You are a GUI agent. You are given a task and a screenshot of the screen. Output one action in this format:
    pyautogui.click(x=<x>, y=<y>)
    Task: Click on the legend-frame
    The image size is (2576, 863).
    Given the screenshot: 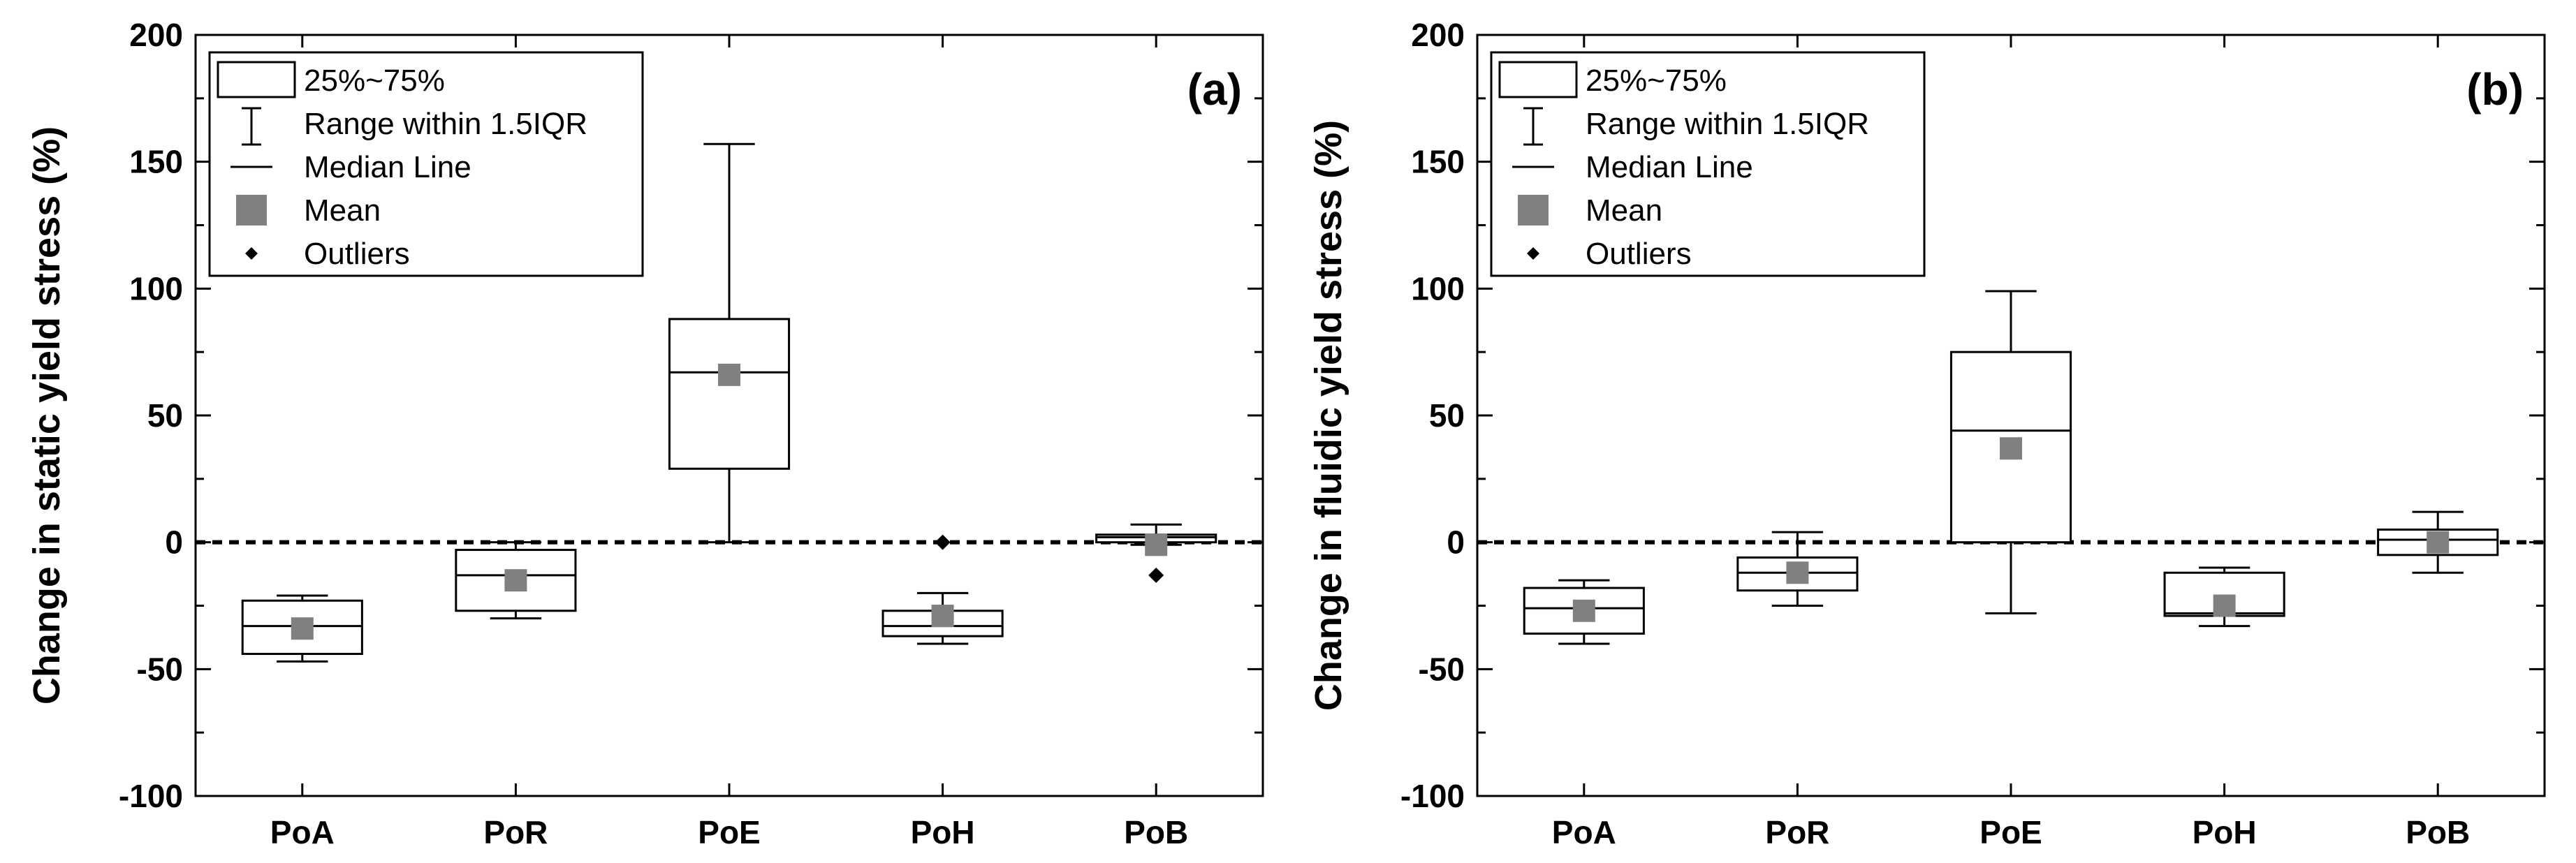 What is the action you would take?
    pyautogui.click(x=1708, y=164)
    